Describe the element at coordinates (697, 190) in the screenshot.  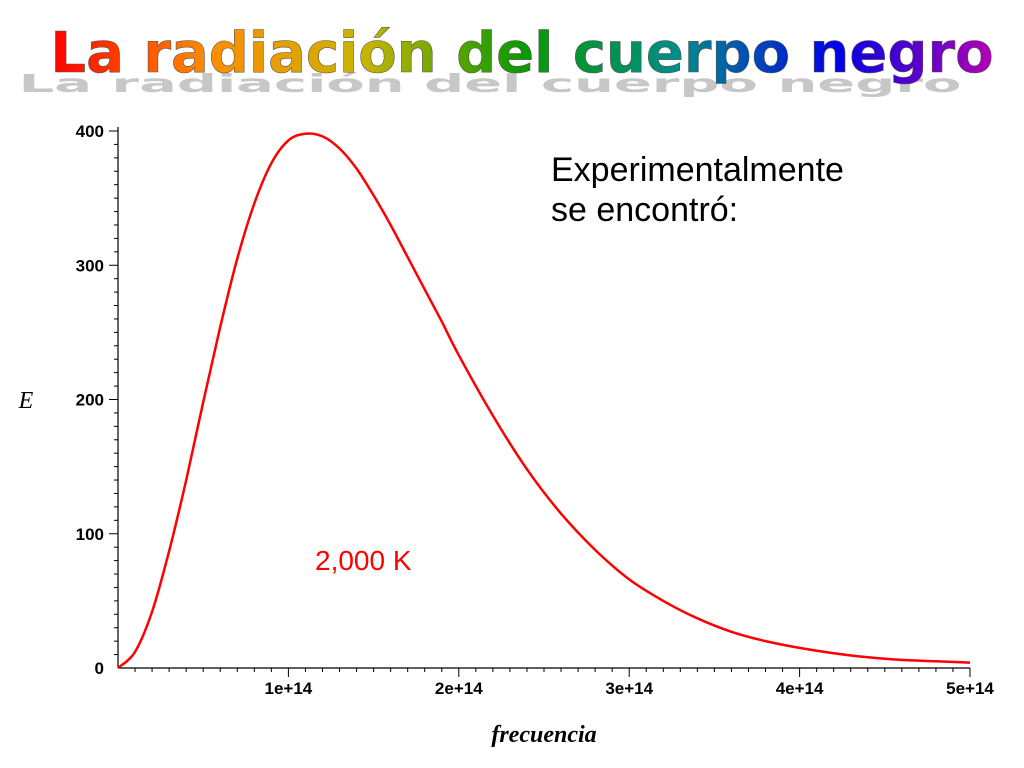
I see `experimental-note: Experimentalmente se encontró:` at that location.